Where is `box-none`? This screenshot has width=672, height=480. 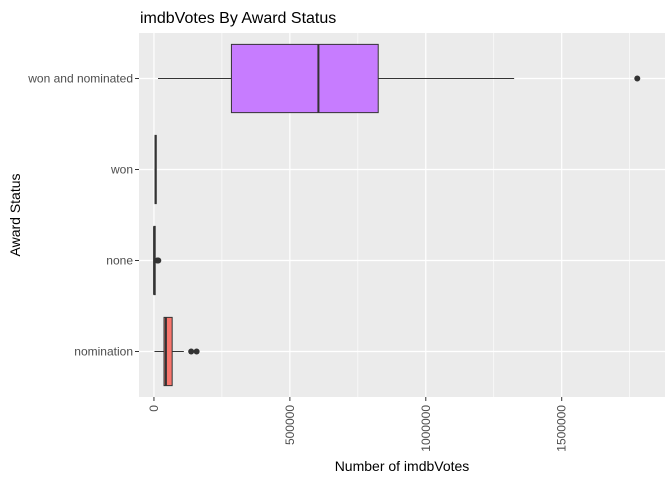 box-none is located at coordinates (157, 260).